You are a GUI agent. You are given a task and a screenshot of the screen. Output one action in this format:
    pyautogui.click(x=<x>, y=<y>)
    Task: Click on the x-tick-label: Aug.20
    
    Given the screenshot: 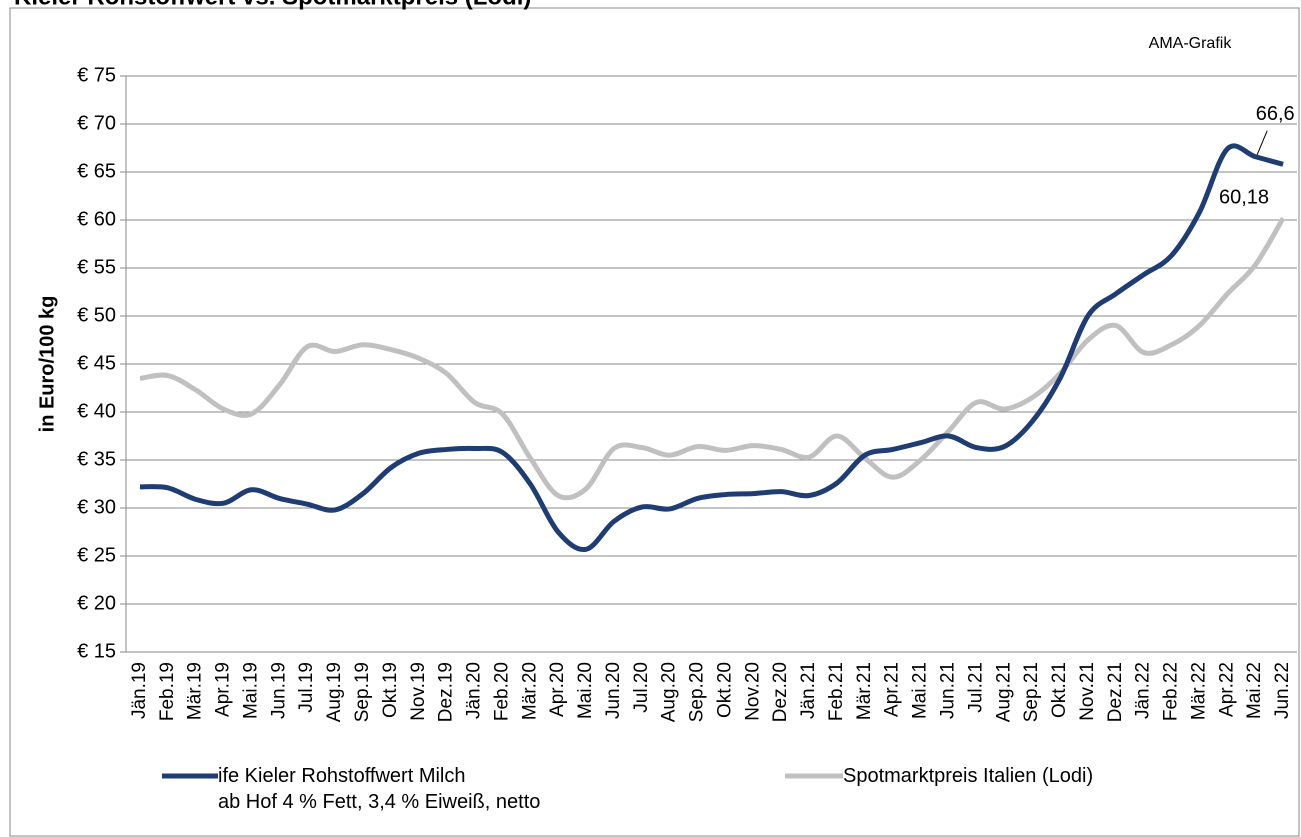 What is the action you would take?
    pyautogui.click(x=669, y=692)
    